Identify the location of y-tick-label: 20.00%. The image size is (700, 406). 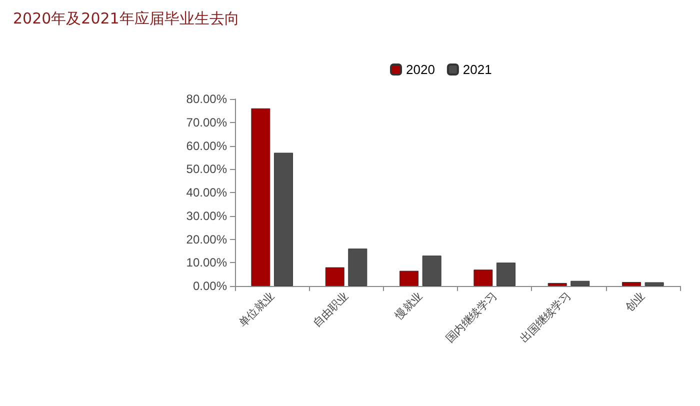
(207, 239).